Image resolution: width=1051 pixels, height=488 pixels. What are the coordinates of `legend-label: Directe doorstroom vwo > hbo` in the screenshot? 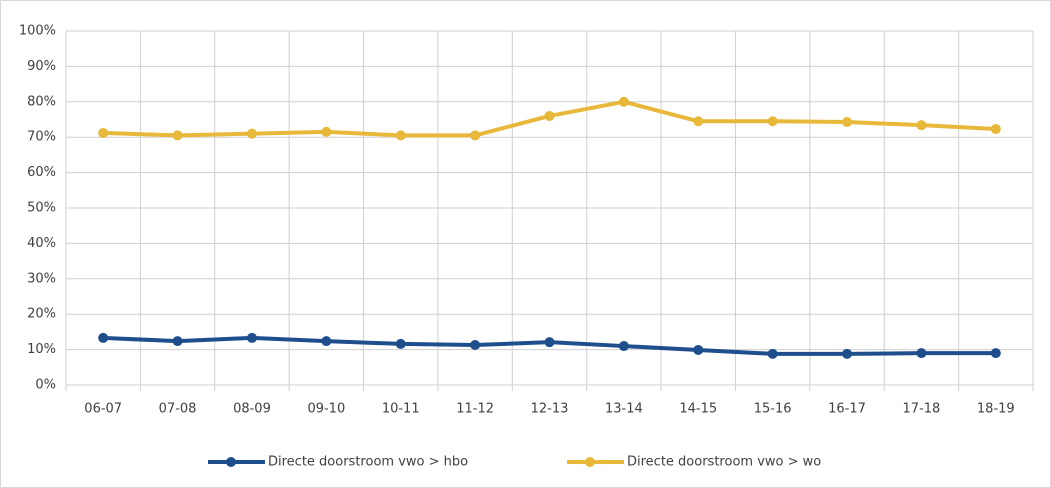 It's located at (368, 462).